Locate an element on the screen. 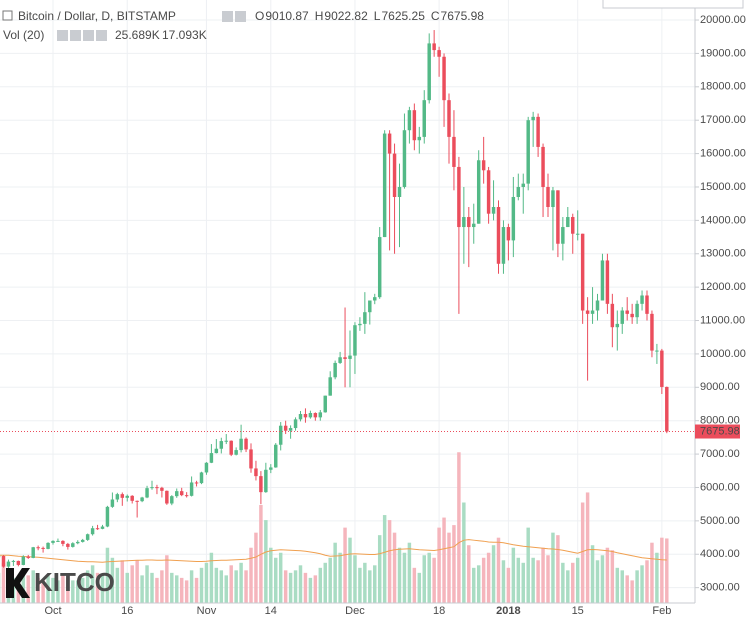  y-tick-label: 15000.00 is located at coordinates (723, 187).